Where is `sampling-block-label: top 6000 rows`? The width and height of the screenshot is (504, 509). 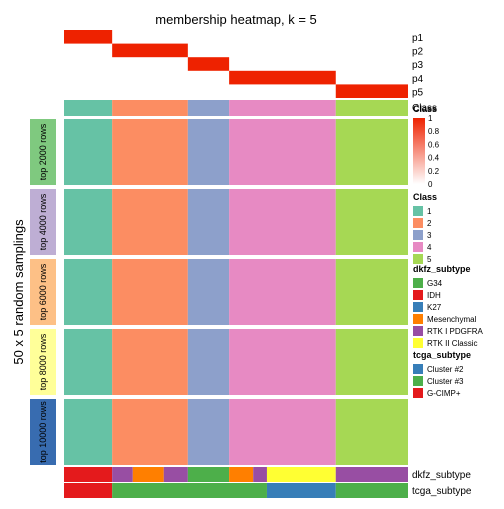 sampling-block-label: top 6000 rows is located at coordinates (43, 291).